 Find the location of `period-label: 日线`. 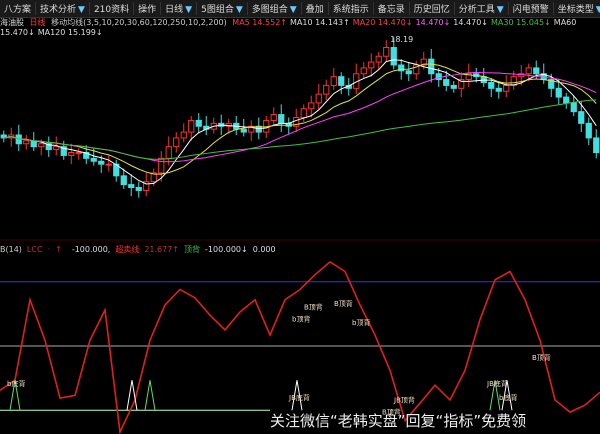

period-label: 日线 is located at coordinates (37, 22).